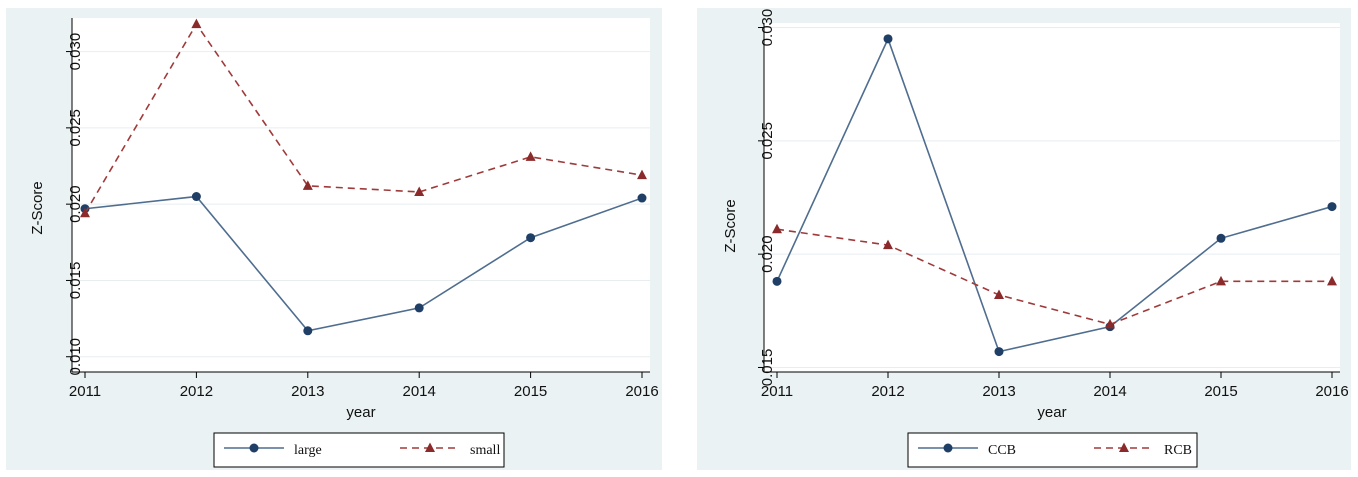 This screenshot has height=477, width=1358. Describe the element at coordinates (430, 447) in the screenshot. I see `legend-marker-small` at that location.